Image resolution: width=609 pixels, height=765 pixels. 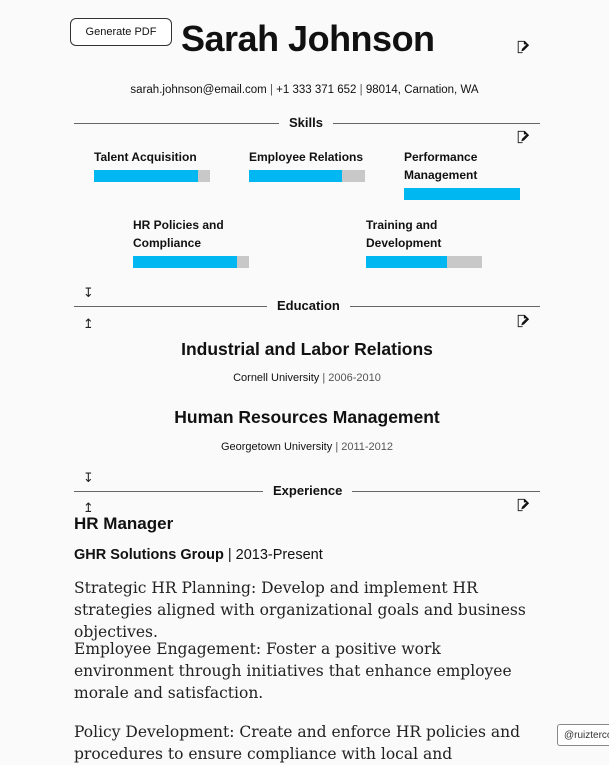 I want to click on education-school: Georgetown University, so click(x=276, y=447).